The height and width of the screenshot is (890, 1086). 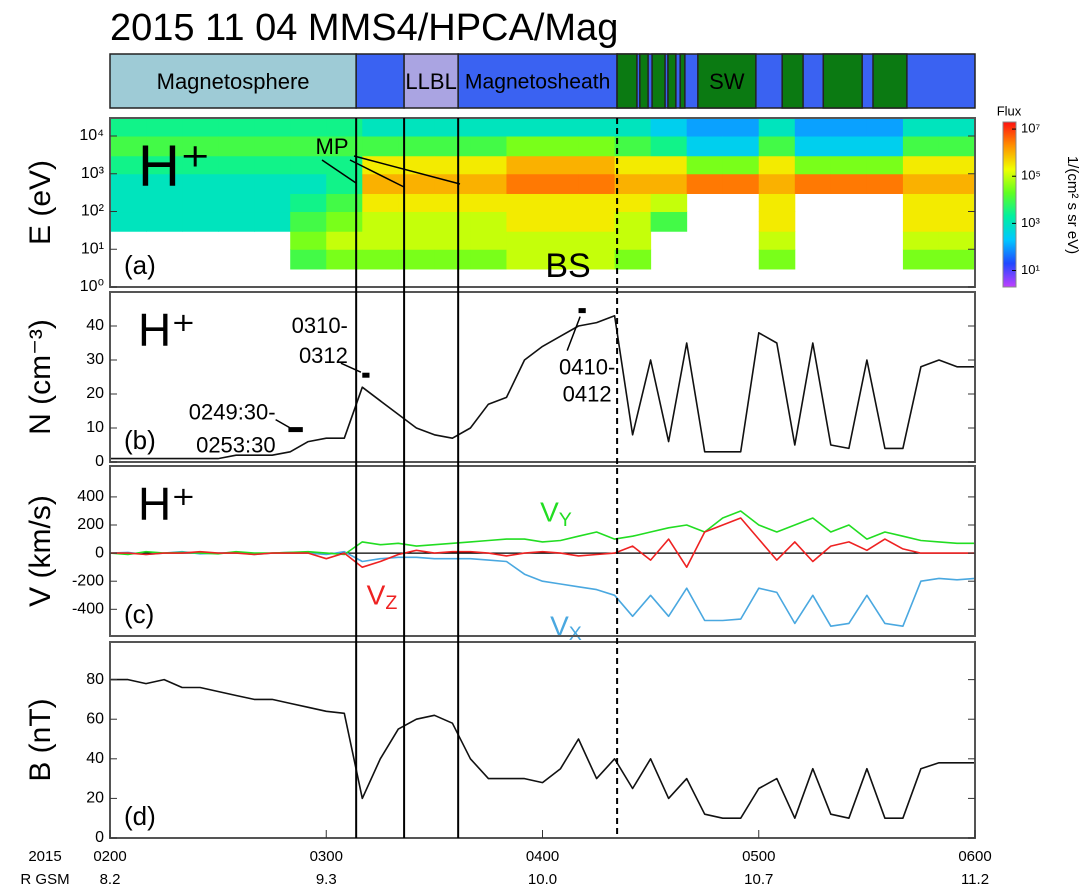 What do you see at coordinates (1030, 128) in the screenshot?
I see `colorbar-tick-label: 10⁷` at bounding box center [1030, 128].